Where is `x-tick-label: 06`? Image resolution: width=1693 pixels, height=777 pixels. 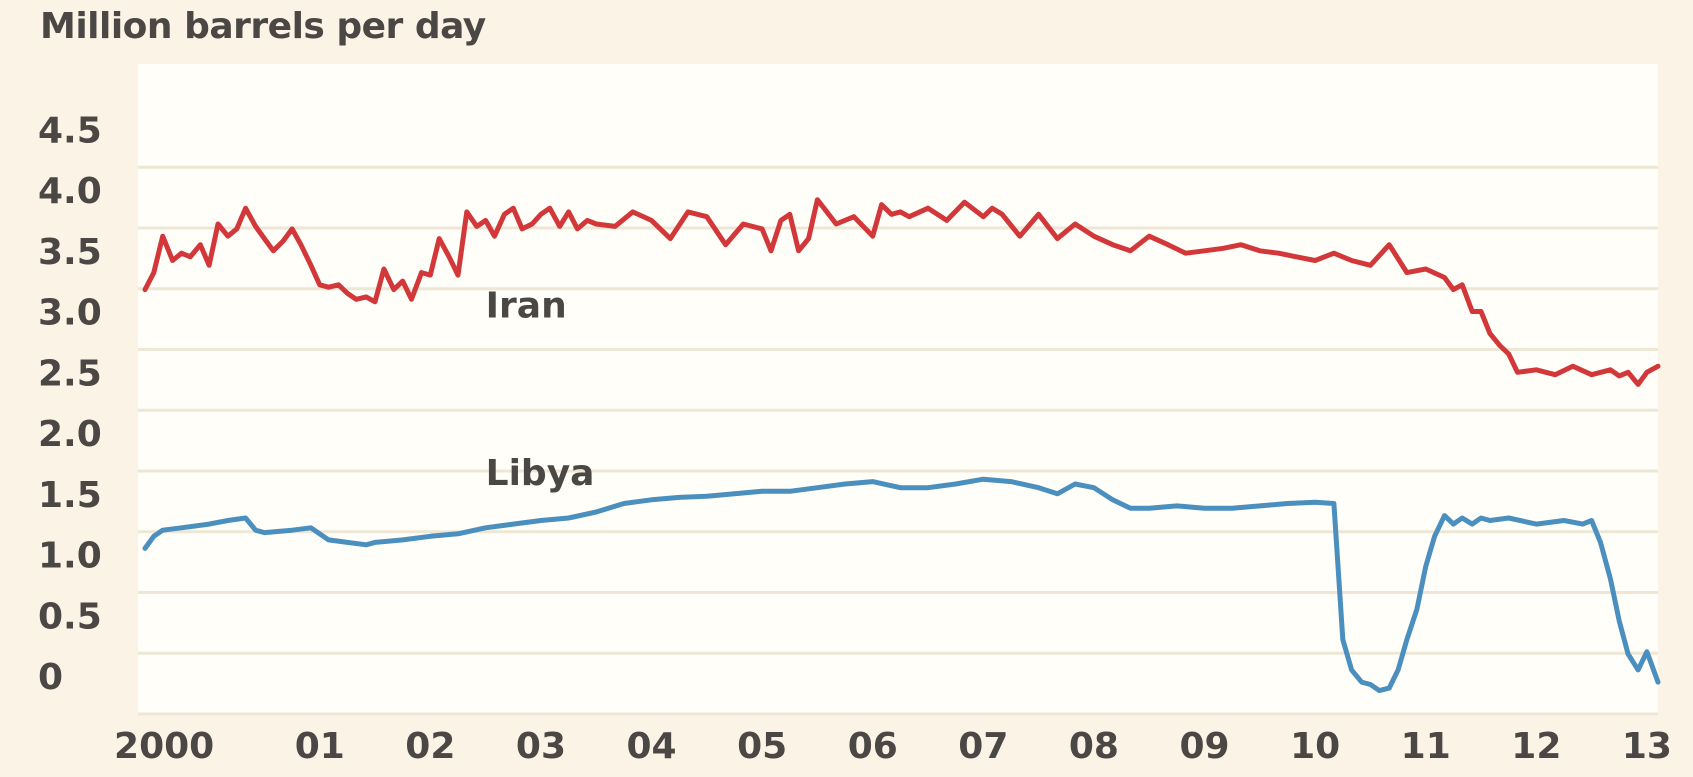 x-tick-label: 06 is located at coordinates (873, 746).